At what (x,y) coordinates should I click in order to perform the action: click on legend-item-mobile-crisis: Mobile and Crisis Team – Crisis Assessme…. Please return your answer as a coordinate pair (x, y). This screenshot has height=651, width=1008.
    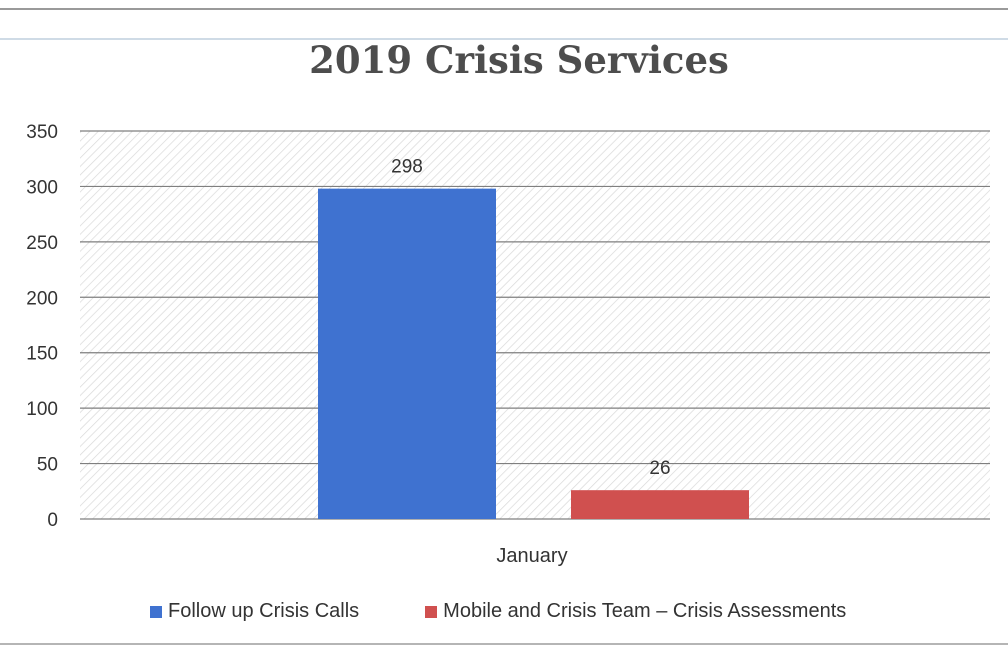
    Looking at the image, I should click on (635, 611).